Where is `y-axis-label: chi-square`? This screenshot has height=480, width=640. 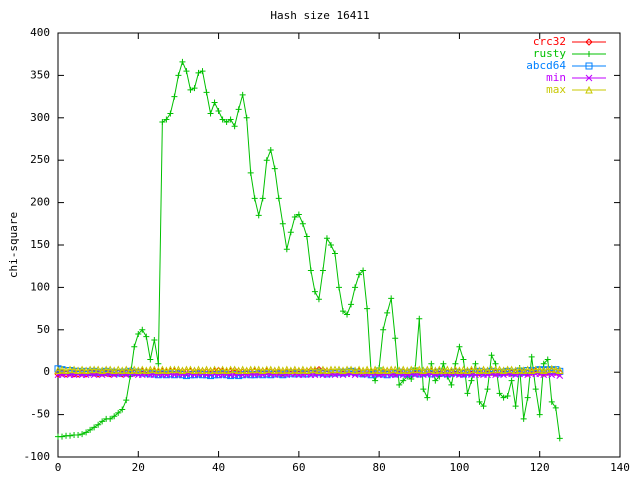 y-axis-label: chi-square is located at coordinates (13, 245).